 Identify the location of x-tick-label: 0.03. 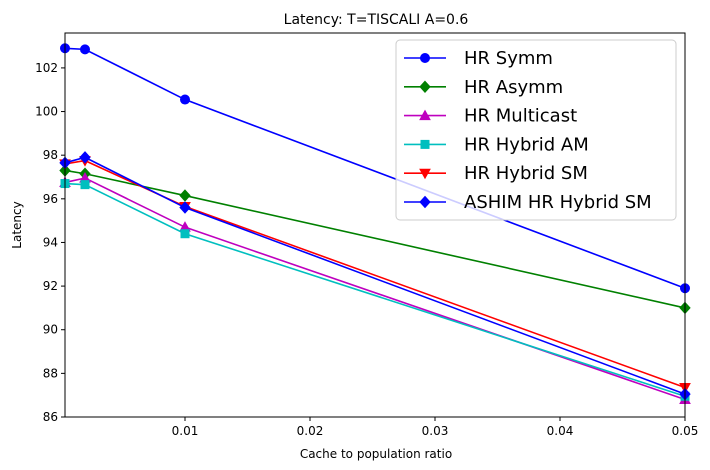
(435, 431).